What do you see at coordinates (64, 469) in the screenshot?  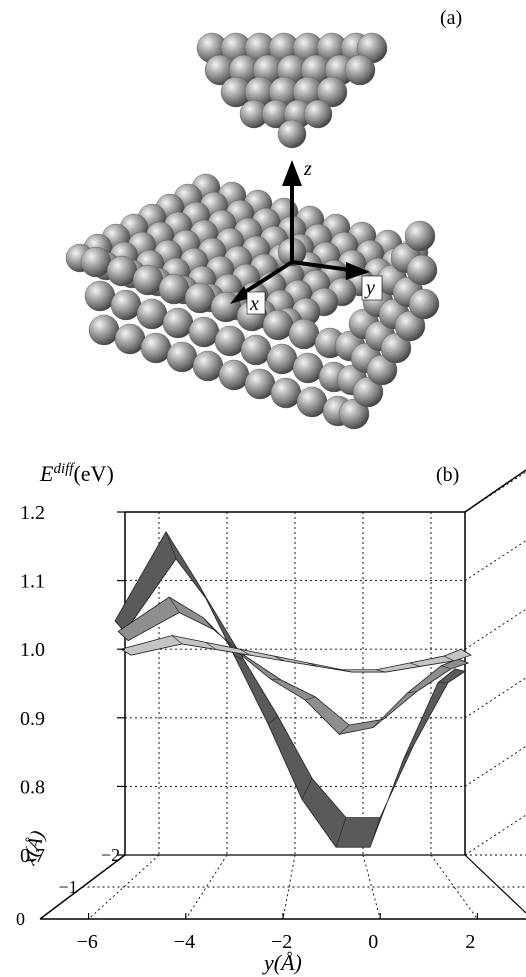 I see `e-axis-title-sup: diff` at bounding box center [64, 469].